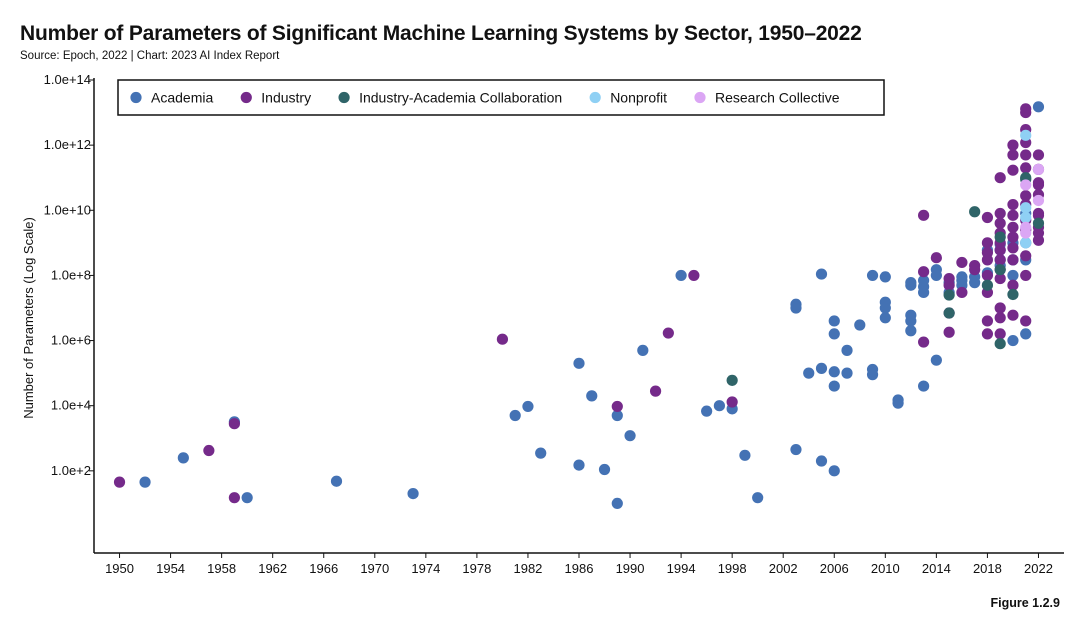 This screenshot has height=618, width=1080. I want to click on x-tick-label: 2010, so click(885, 568).